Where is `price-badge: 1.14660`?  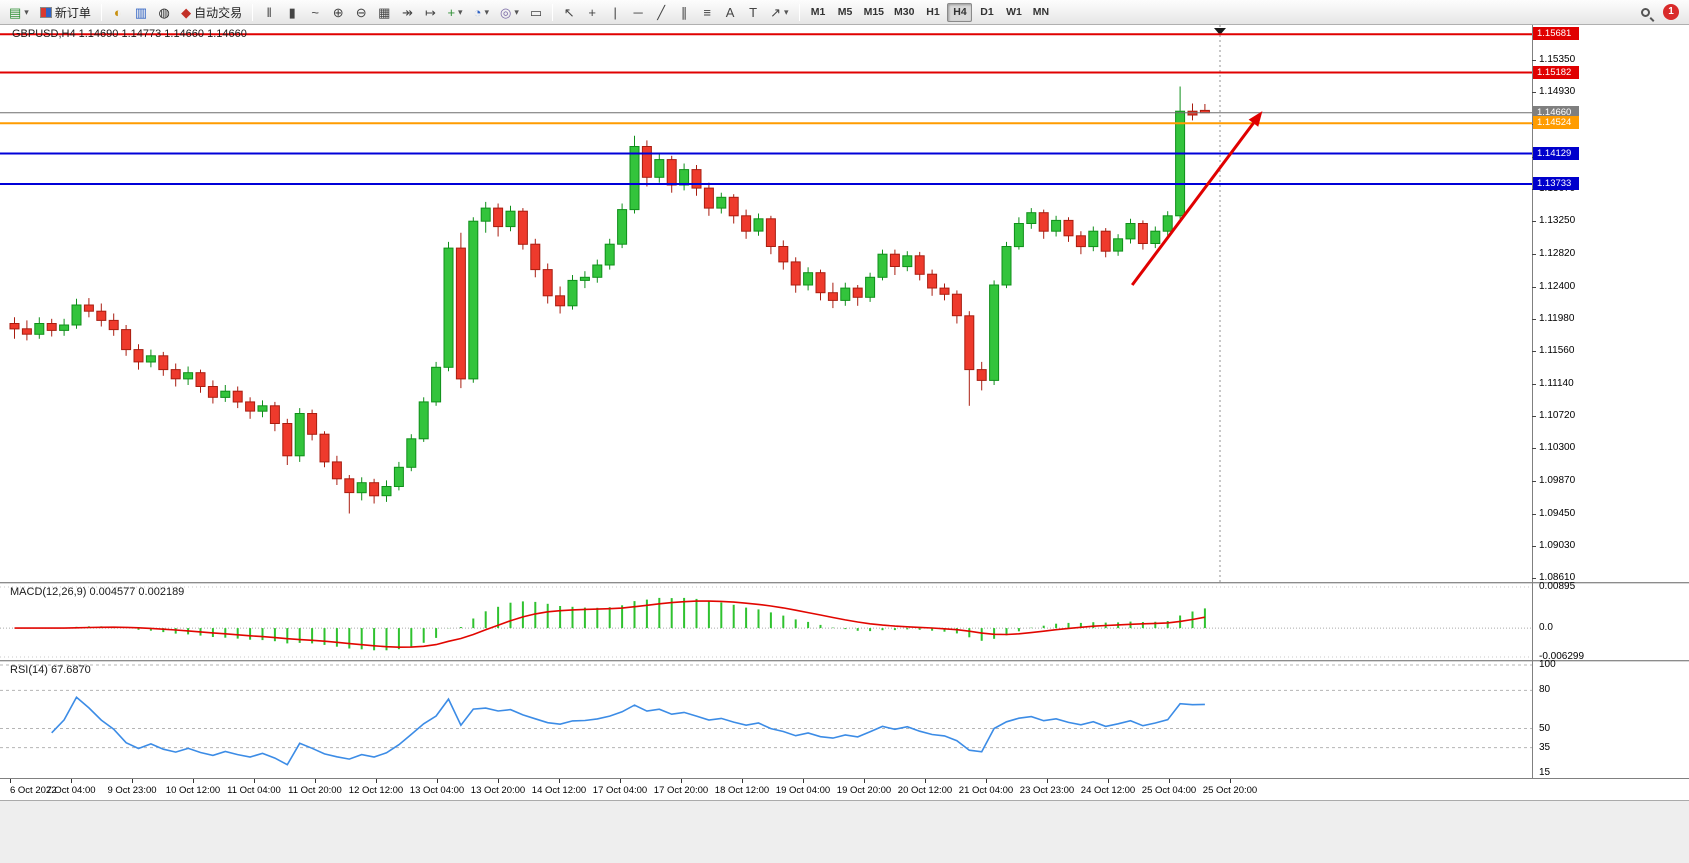
price-badge: 1.14660 is located at coordinates (1556, 112).